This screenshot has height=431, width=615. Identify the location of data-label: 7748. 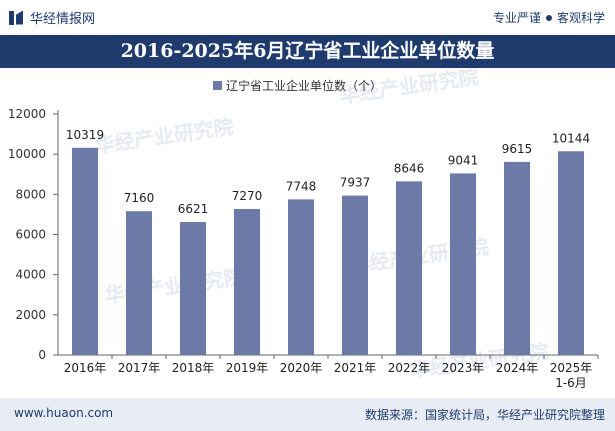
(301, 186).